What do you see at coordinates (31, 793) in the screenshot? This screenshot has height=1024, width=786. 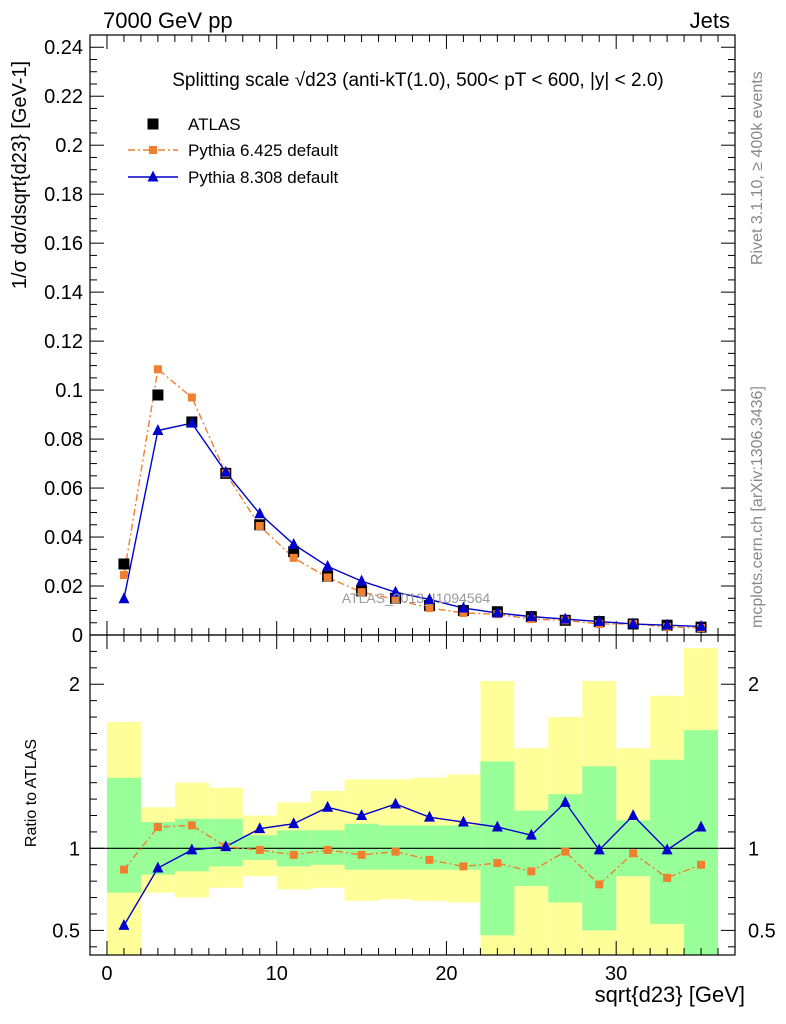 I see `ratio-y-axis-label: Ratio to ATLAS` at bounding box center [31, 793].